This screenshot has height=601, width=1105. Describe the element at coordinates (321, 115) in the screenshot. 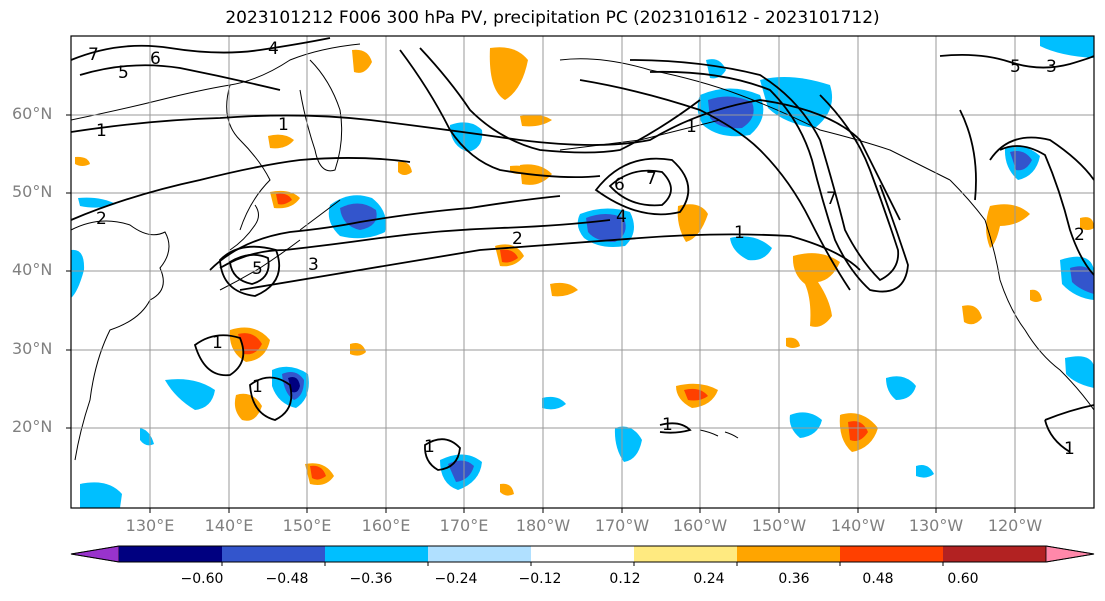

I see `kamchatka-coast` at that location.